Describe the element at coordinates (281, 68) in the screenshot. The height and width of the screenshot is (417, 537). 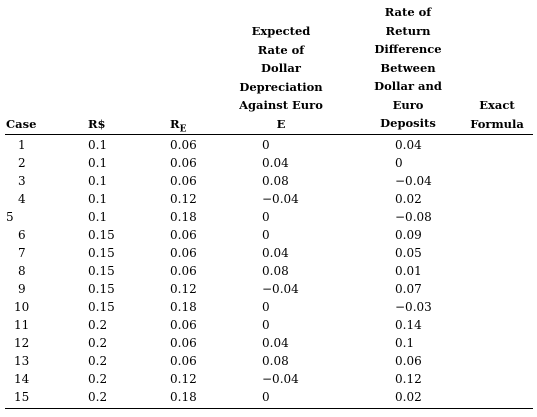
I see `header-line: Dollar` at that location.